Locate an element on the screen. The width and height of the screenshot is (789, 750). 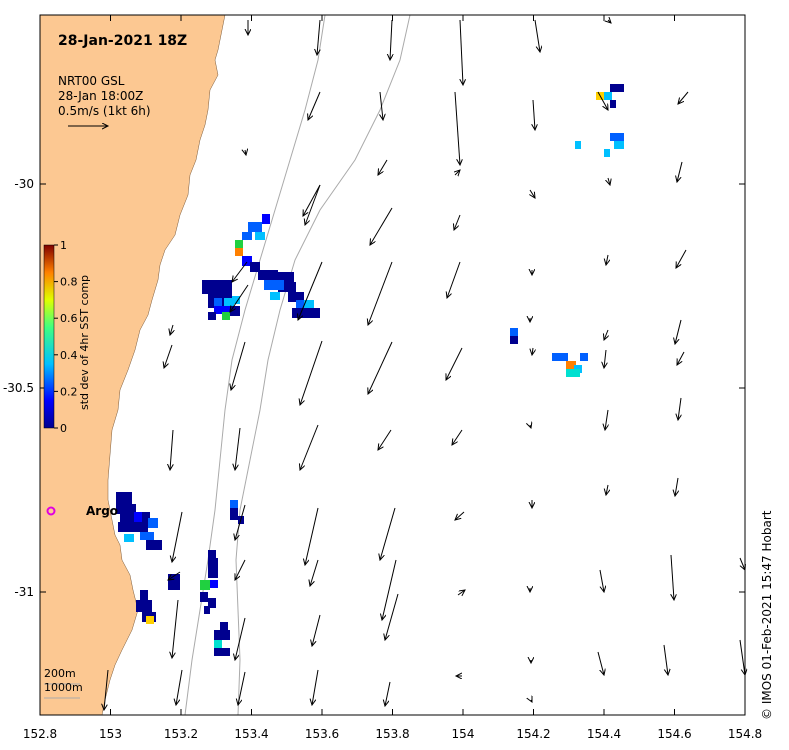
argo-label: Argo is located at coordinates (102, 511).